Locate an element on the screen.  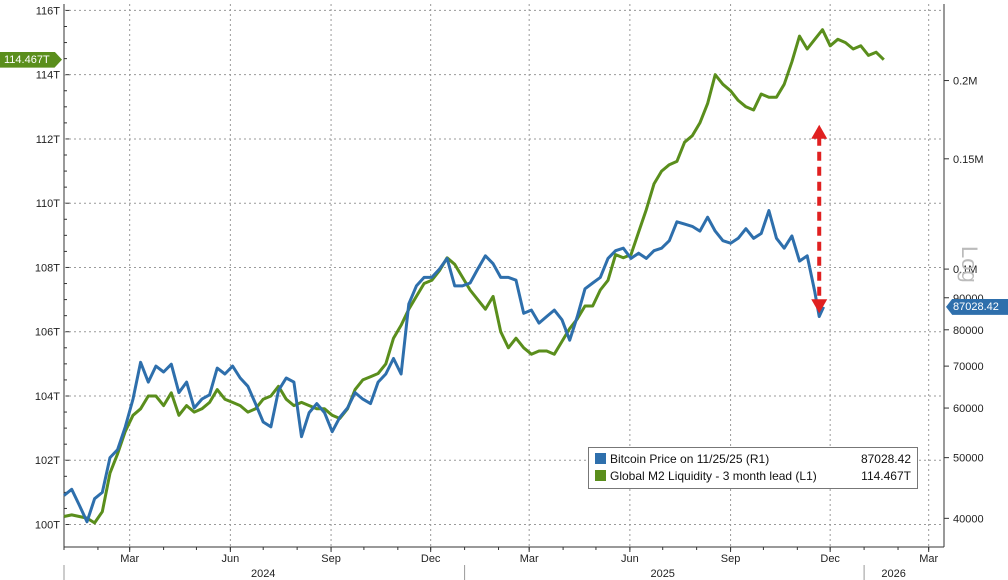
right-tick-label: 80000 is located at coordinates (968, 331).